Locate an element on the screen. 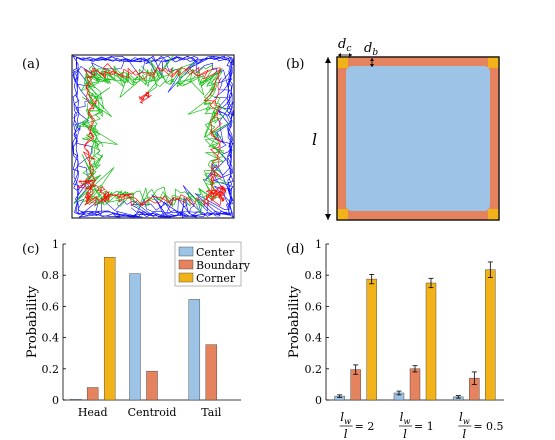  x-tick-label: lwl = 0.5 is located at coordinates (481, 425).